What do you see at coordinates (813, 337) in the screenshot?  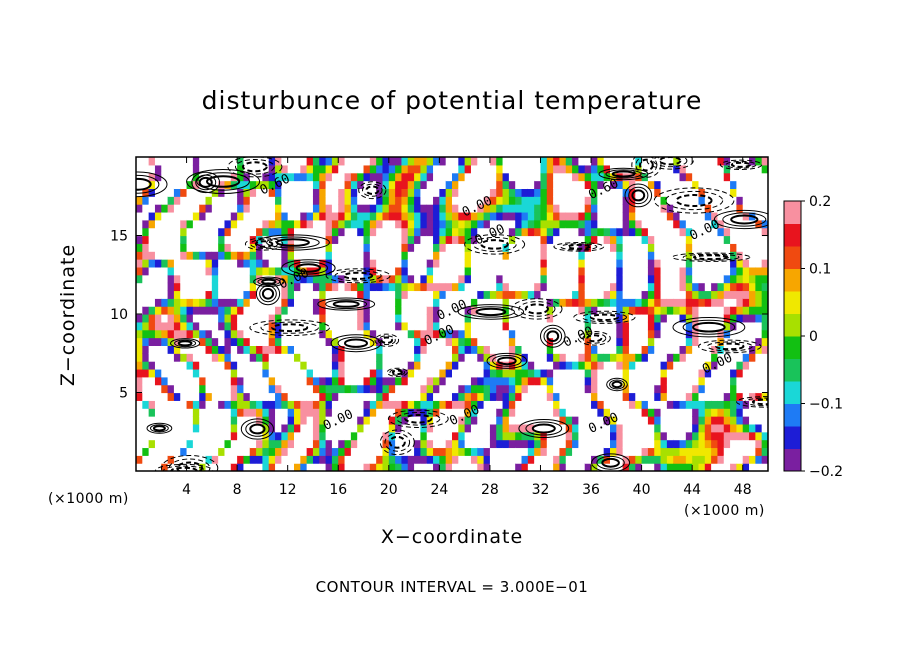 I see `colorbar-tick-label: 0` at bounding box center [813, 337].